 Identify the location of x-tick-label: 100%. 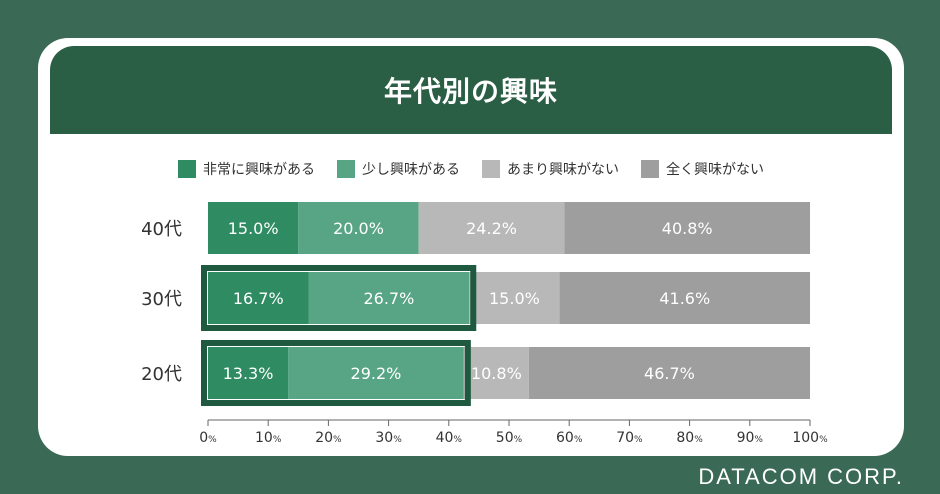
(810, 438).